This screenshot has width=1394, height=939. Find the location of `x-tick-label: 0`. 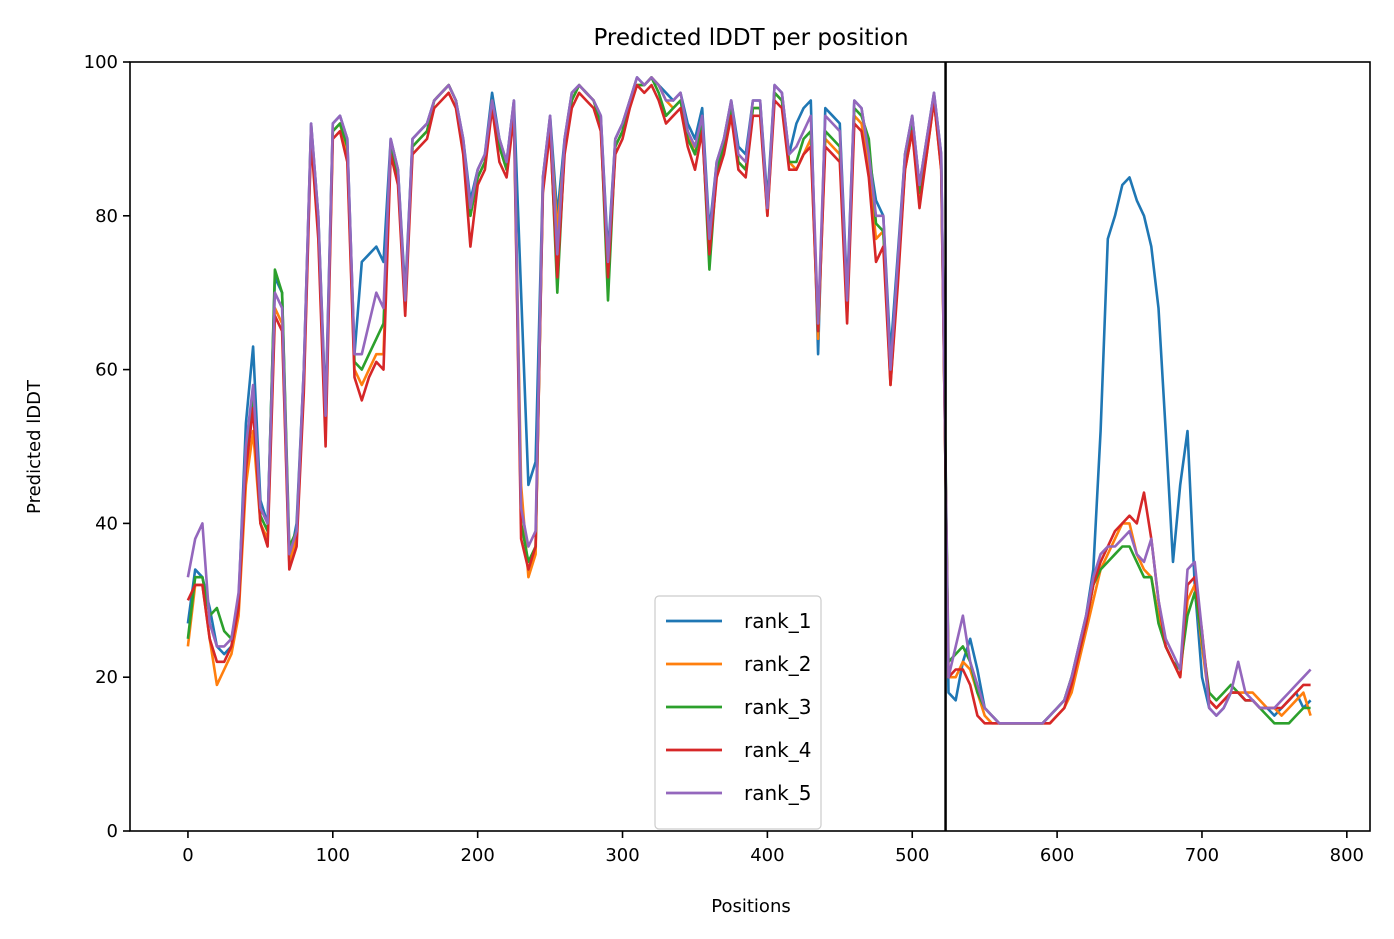

x-tick-label: 0 is located at coordinates (187, 855).